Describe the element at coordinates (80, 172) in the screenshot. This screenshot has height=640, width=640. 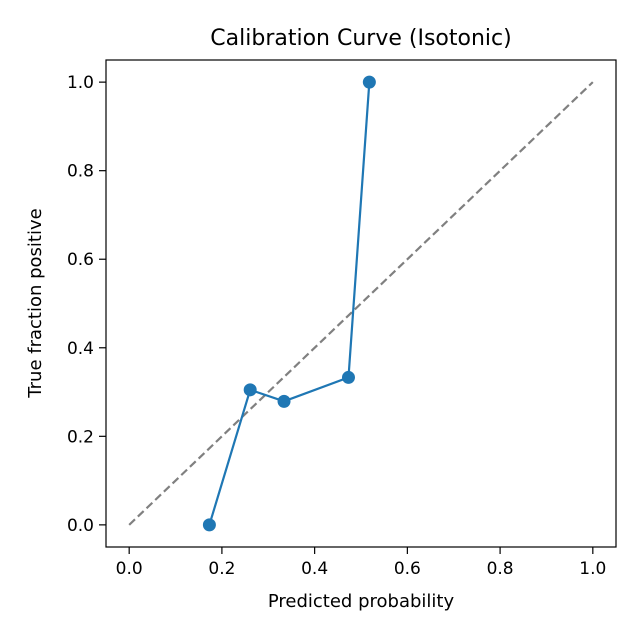
I see `y-tick-label: 0.8` at that location.